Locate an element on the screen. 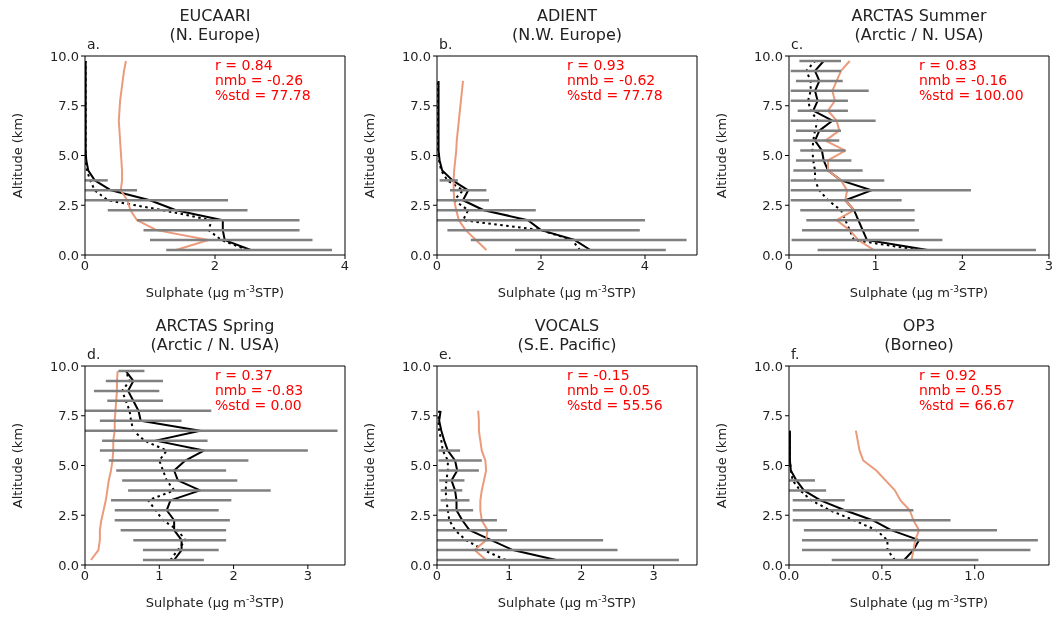 This screenshot has height=621, width=1056. text: a. is located at coordinates (94, 44).